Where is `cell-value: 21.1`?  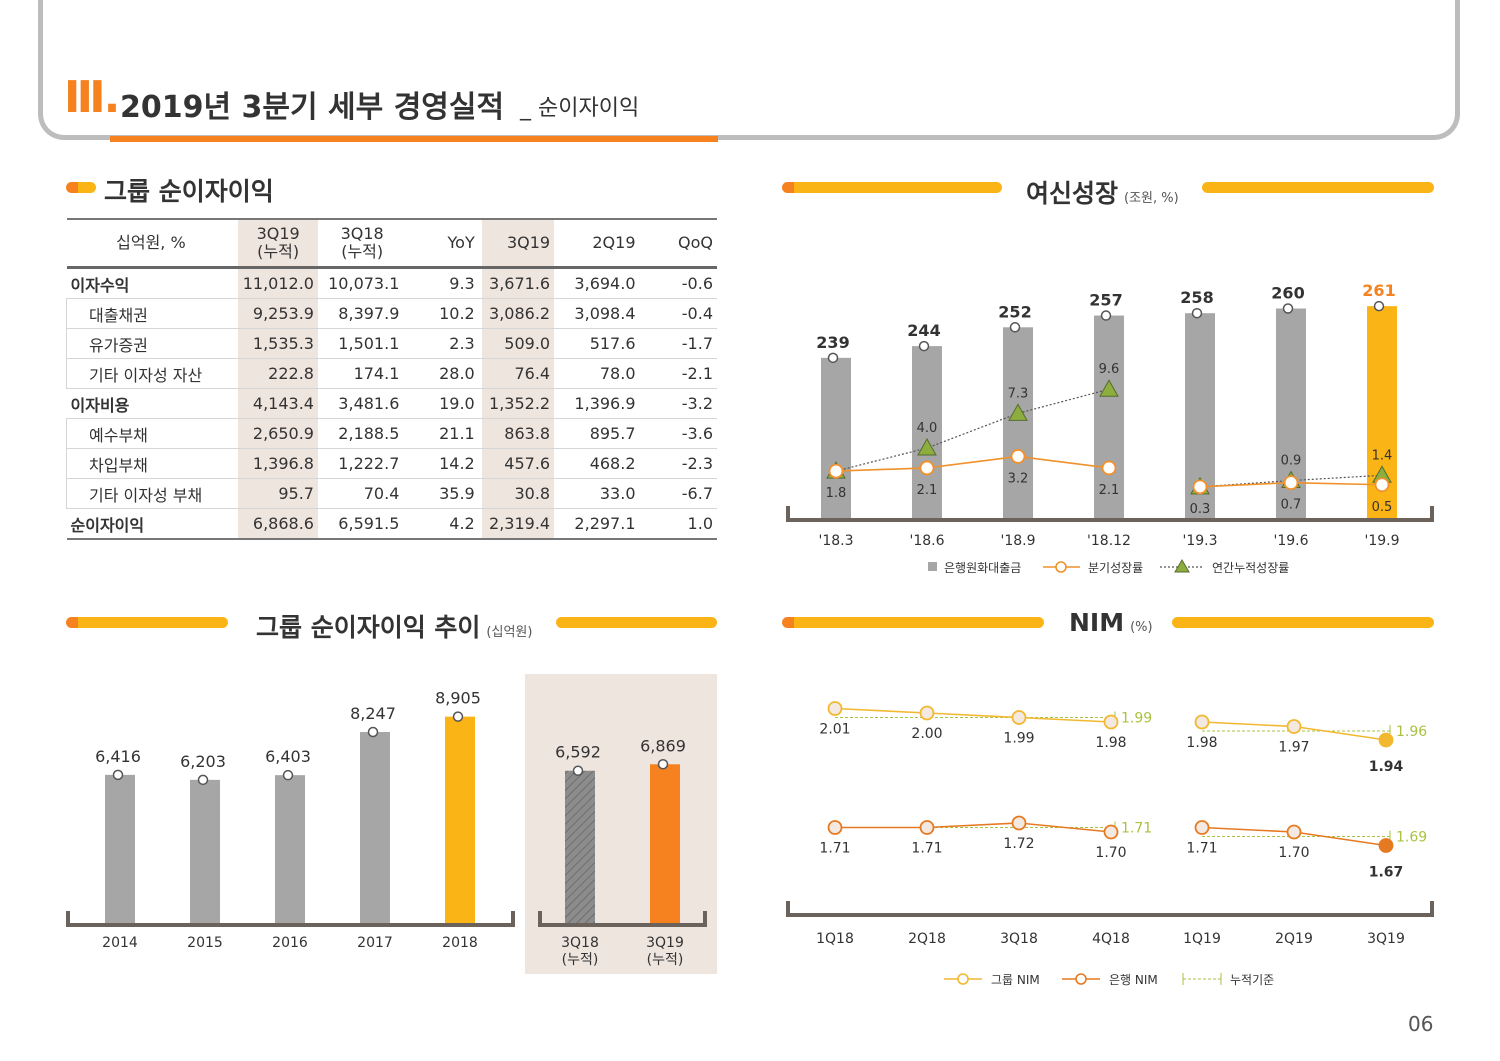 cell-value: 21.1 is located at coordinates (442, 433).